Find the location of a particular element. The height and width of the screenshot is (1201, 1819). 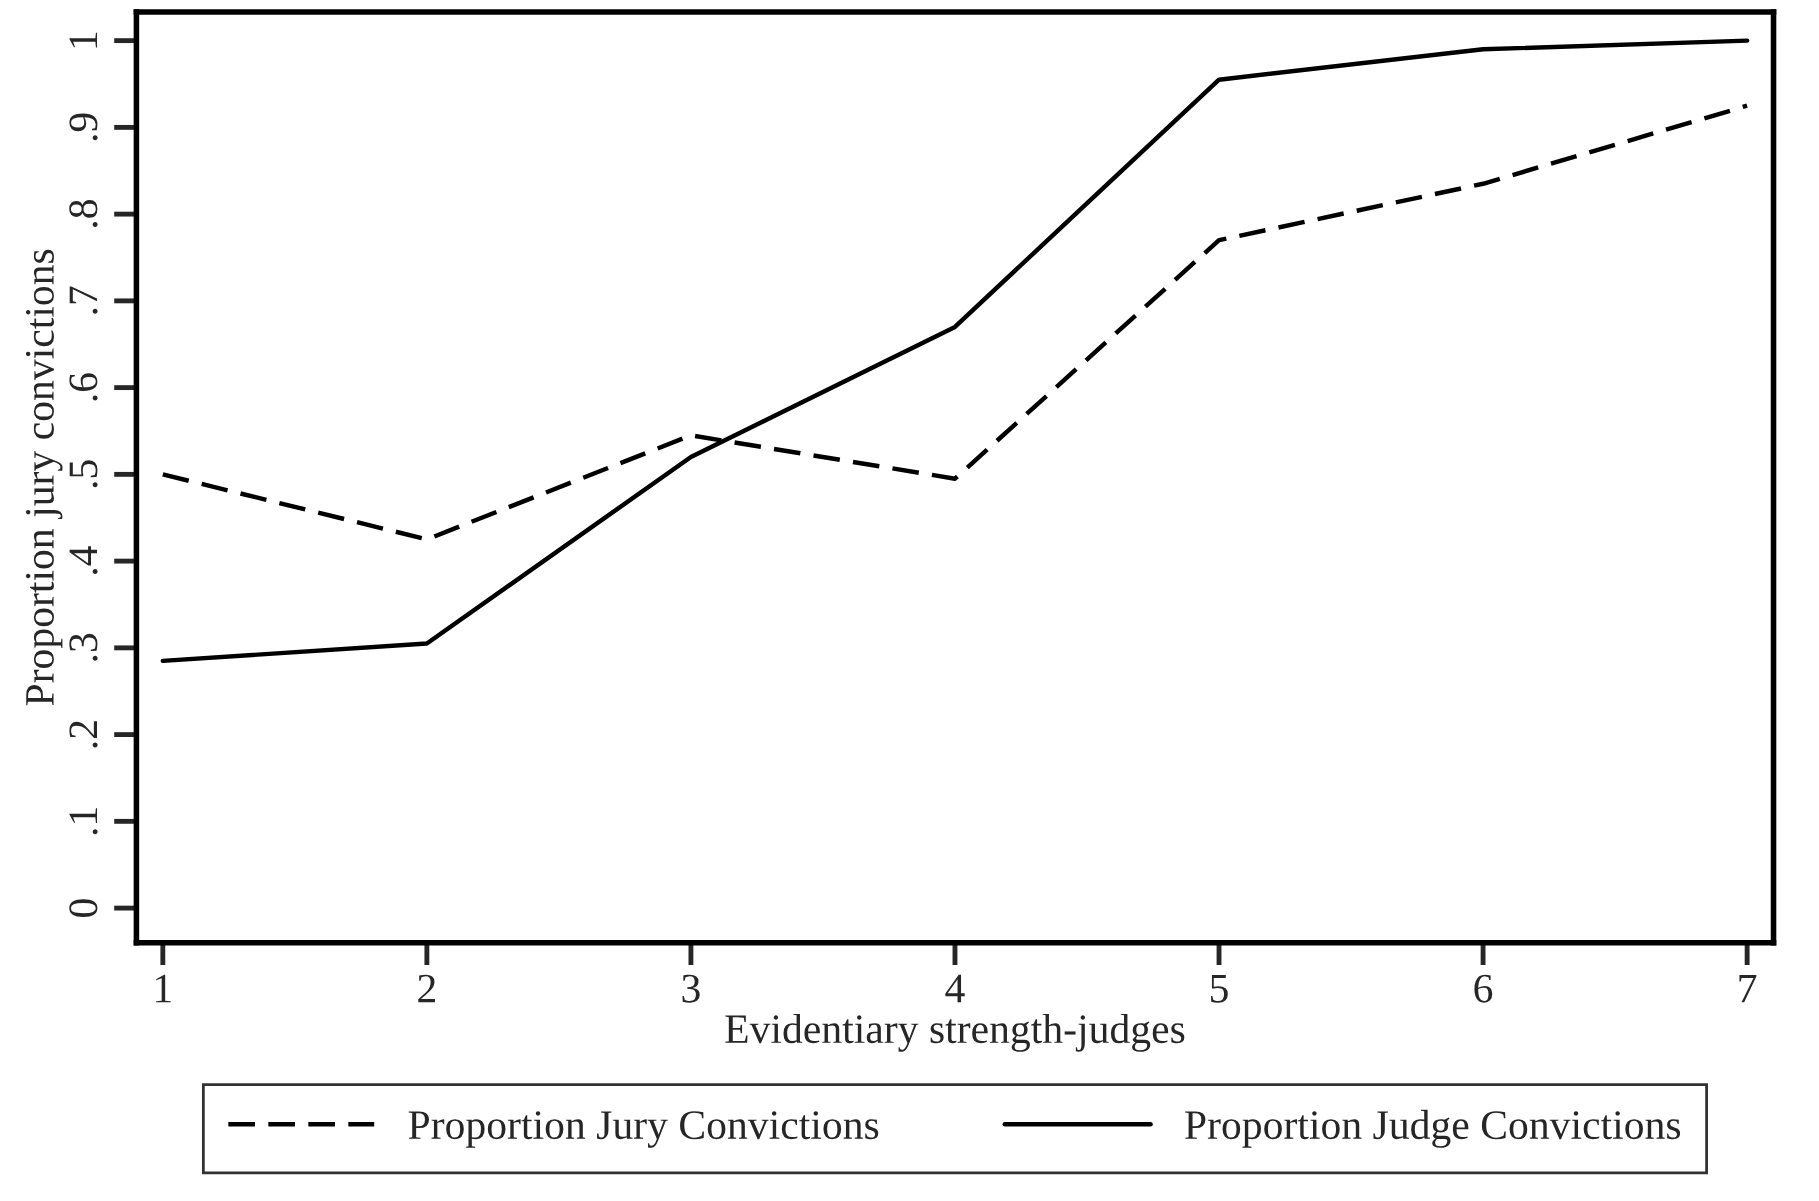

x-axis-title: Evidentiary strength-judges is located at coordinates (955, 1032).